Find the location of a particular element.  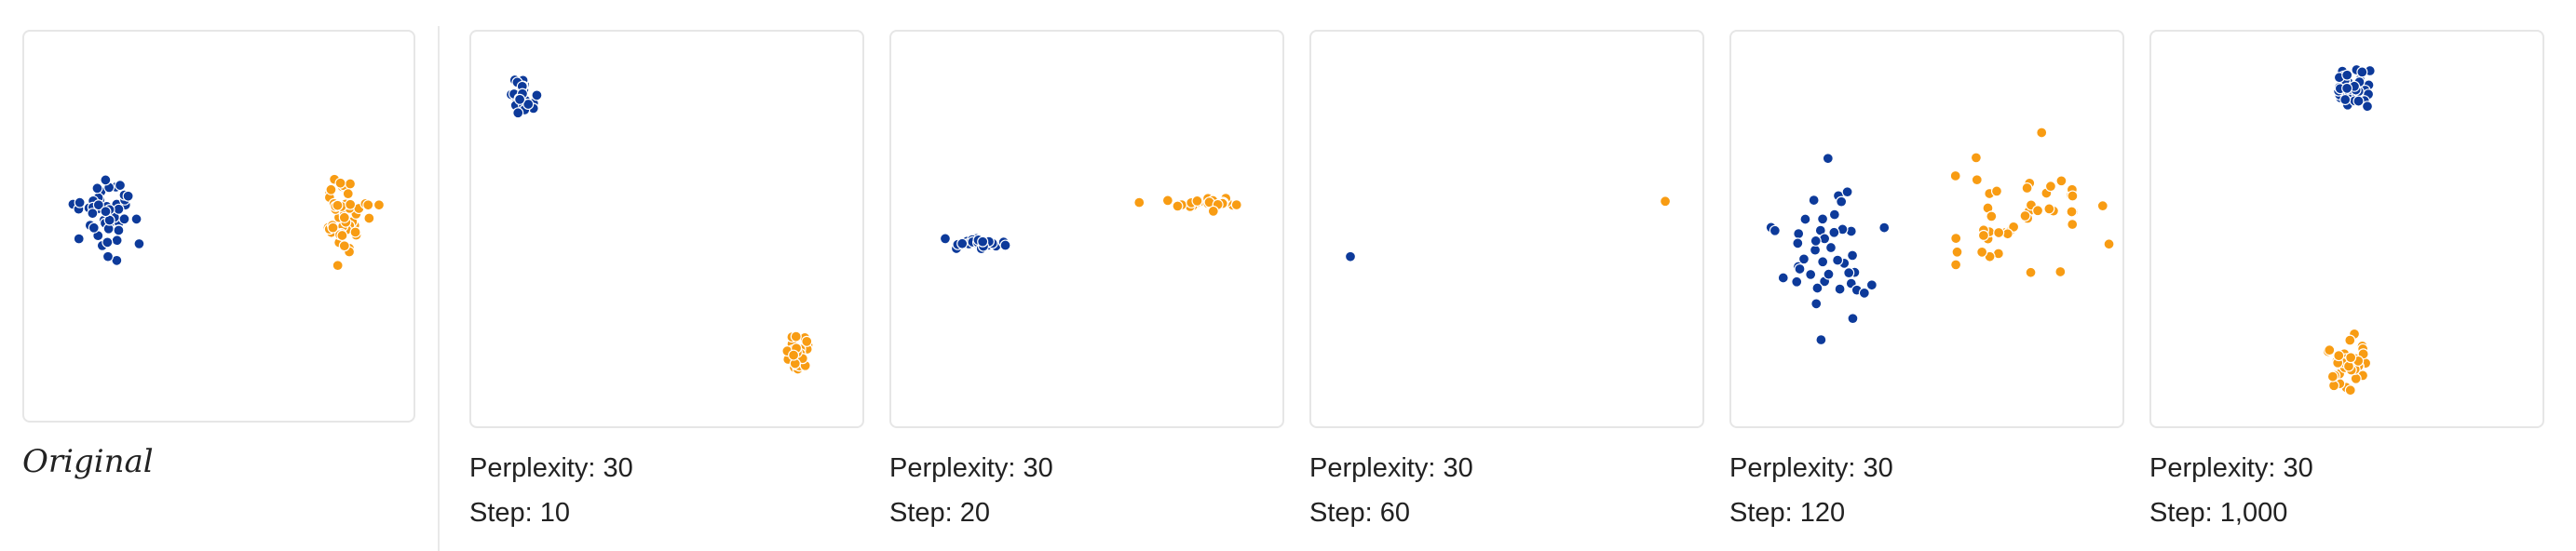

step-label: Step: 120 is located at coordinates (1787, 513).